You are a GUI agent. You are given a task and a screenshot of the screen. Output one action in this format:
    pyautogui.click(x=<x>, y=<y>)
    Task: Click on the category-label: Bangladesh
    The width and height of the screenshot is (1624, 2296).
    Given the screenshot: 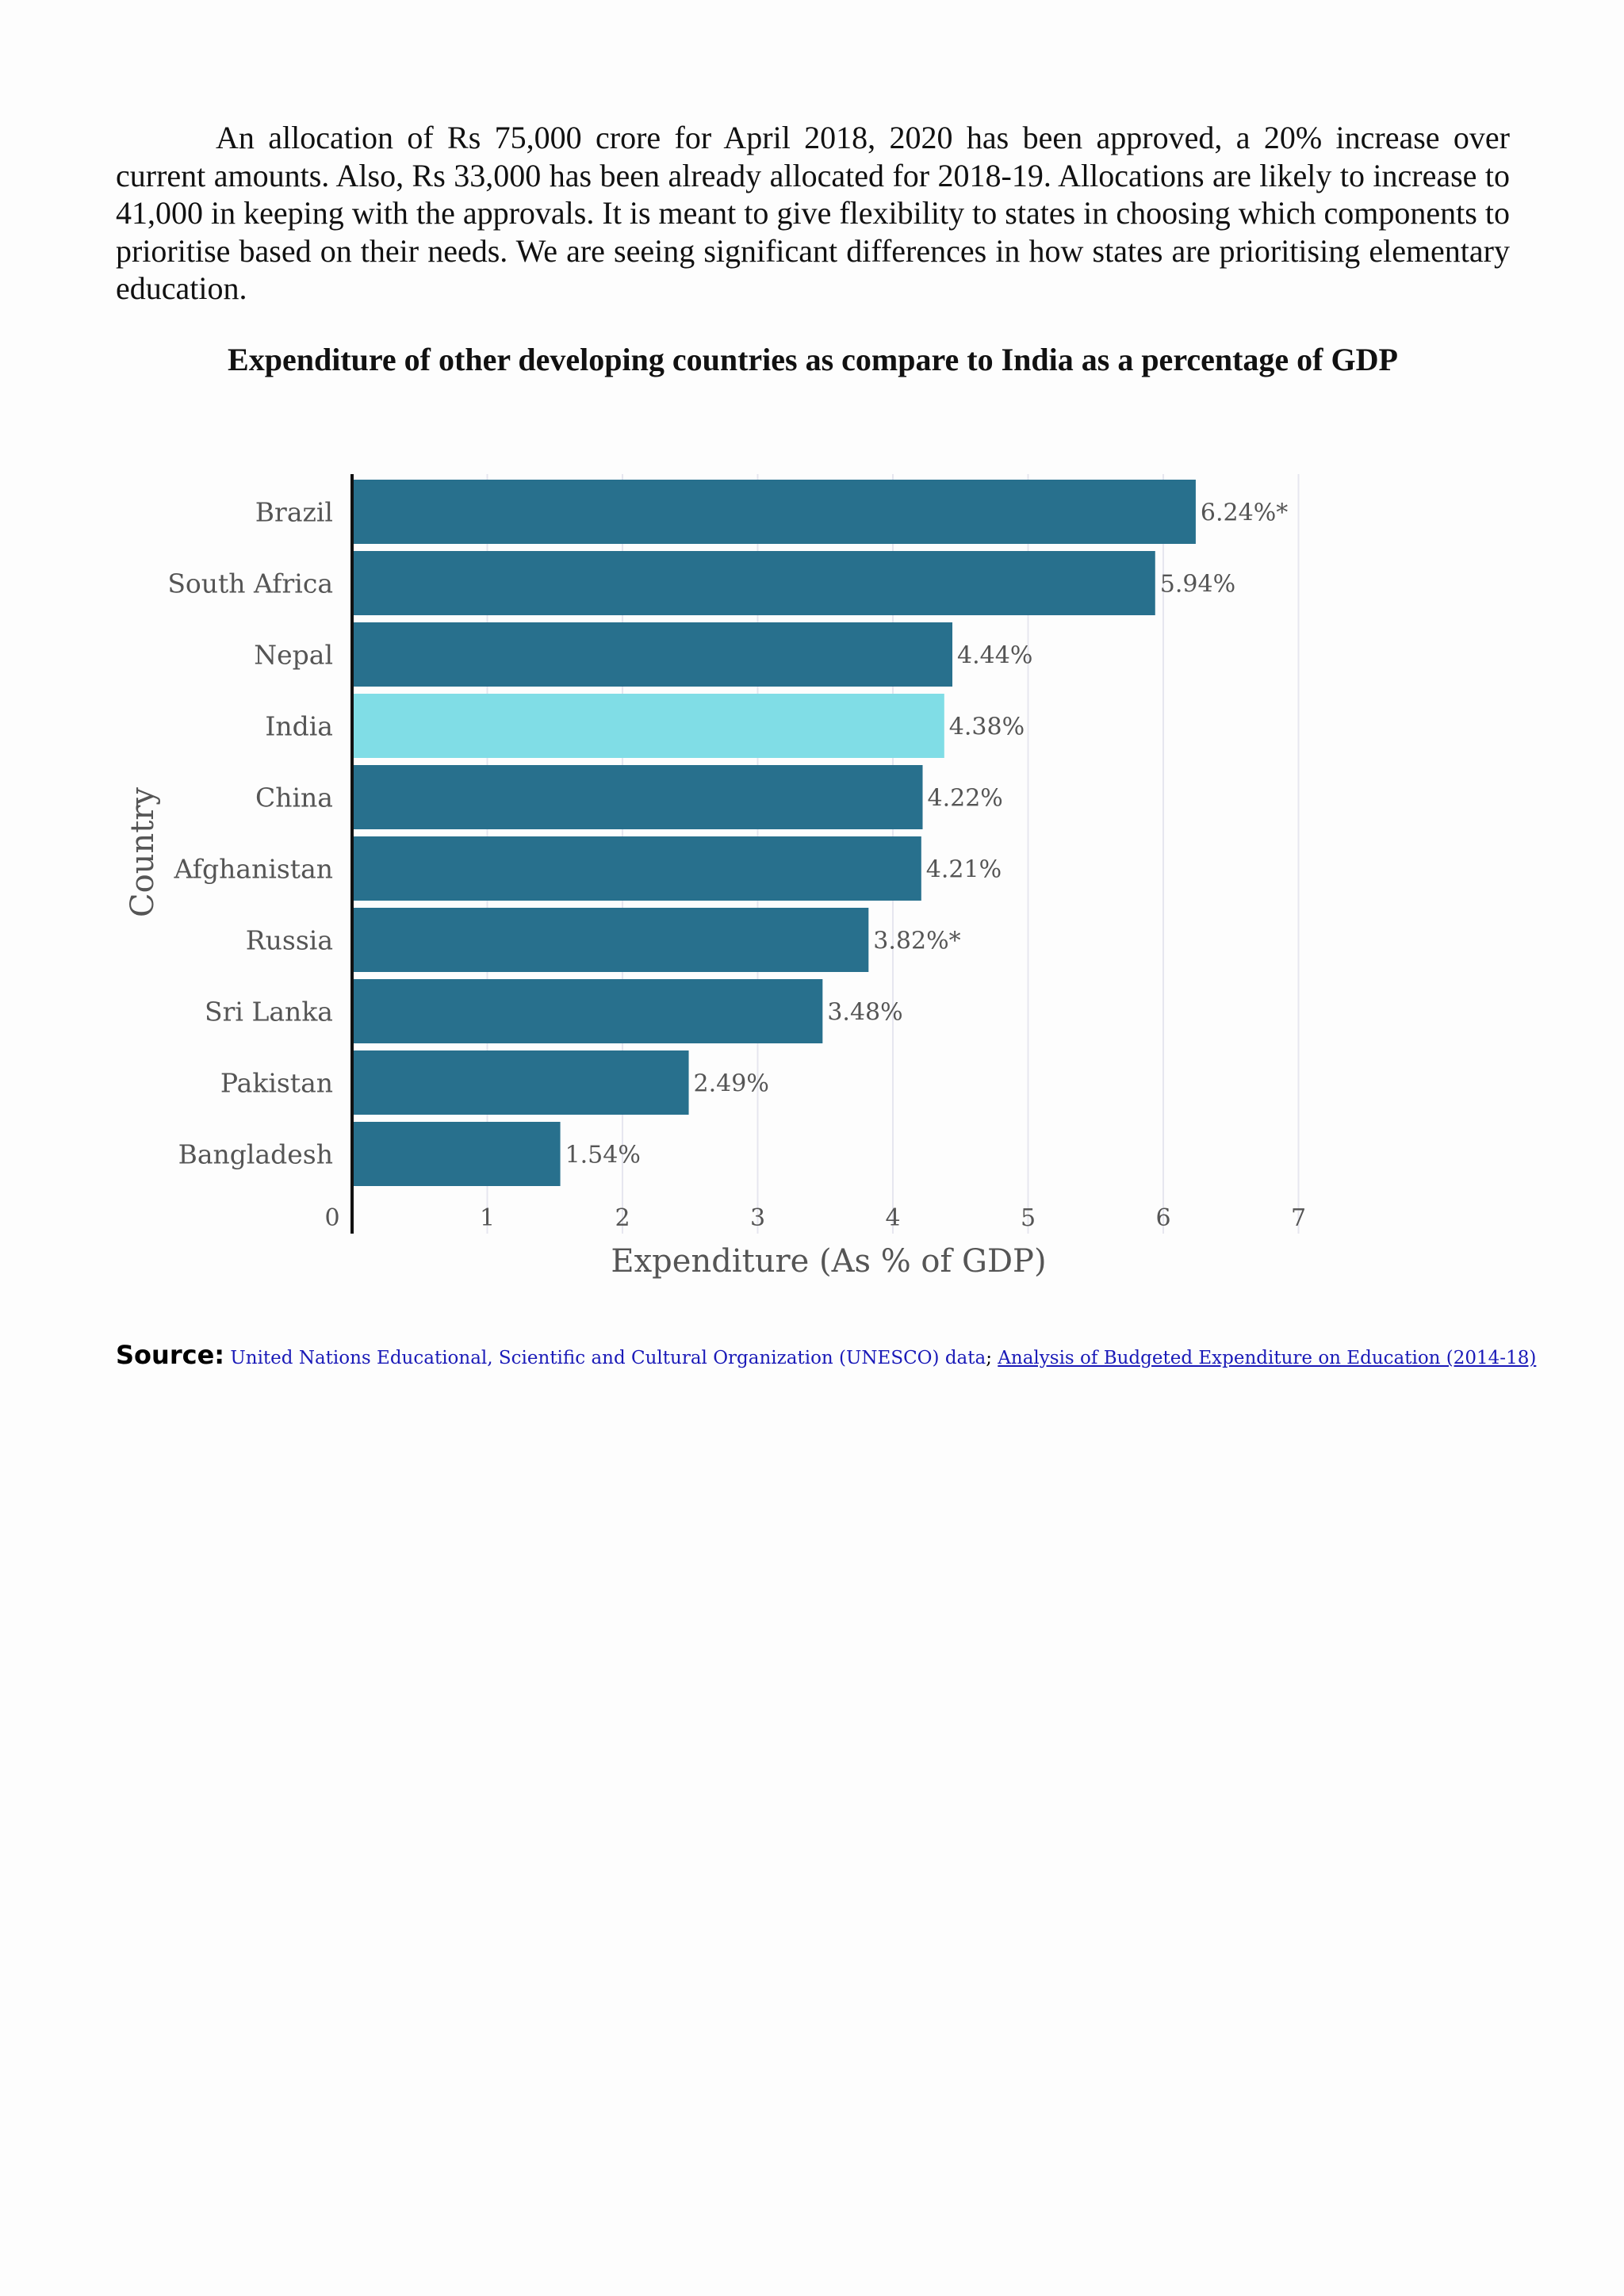 What is the action you would take?
    pyautogui.click(x=255, y=1155)
    